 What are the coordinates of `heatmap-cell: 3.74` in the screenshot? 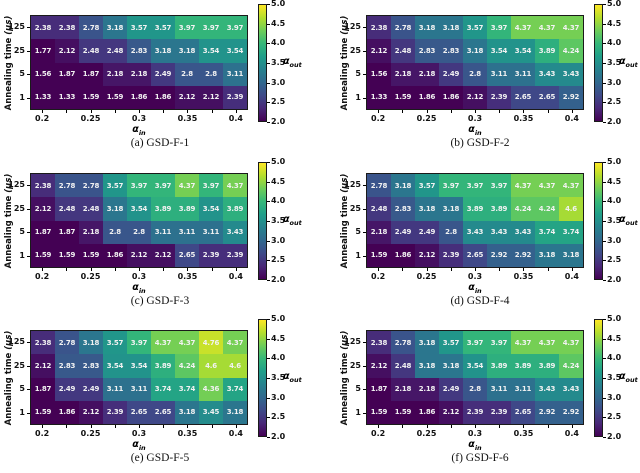 It's located at (163, 389).